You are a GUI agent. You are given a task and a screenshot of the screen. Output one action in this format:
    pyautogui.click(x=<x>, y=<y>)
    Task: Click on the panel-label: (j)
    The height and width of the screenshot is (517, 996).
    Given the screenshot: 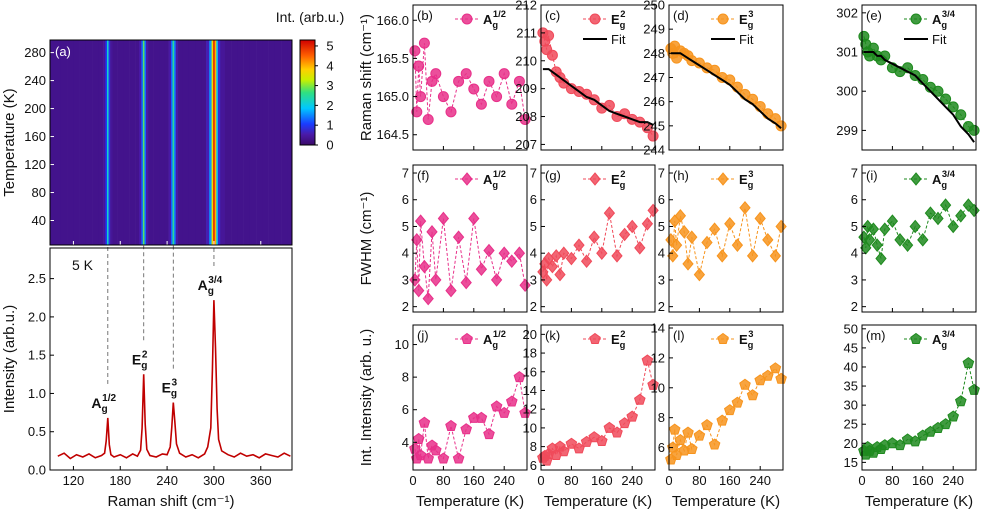 What is the action you would take?
    pyautogui.click(x=423, y=335)
    